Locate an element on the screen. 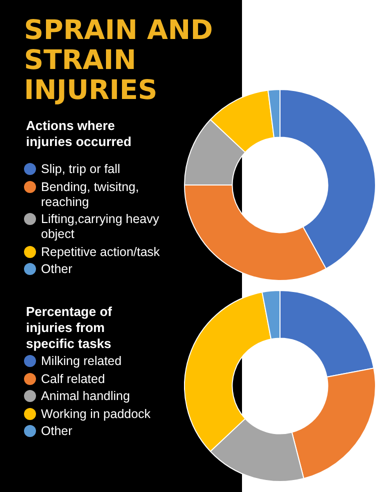 This screenshot has height=492, width=378. legend-title: Actions where injuries occurred is located at coordinates (79, 134).